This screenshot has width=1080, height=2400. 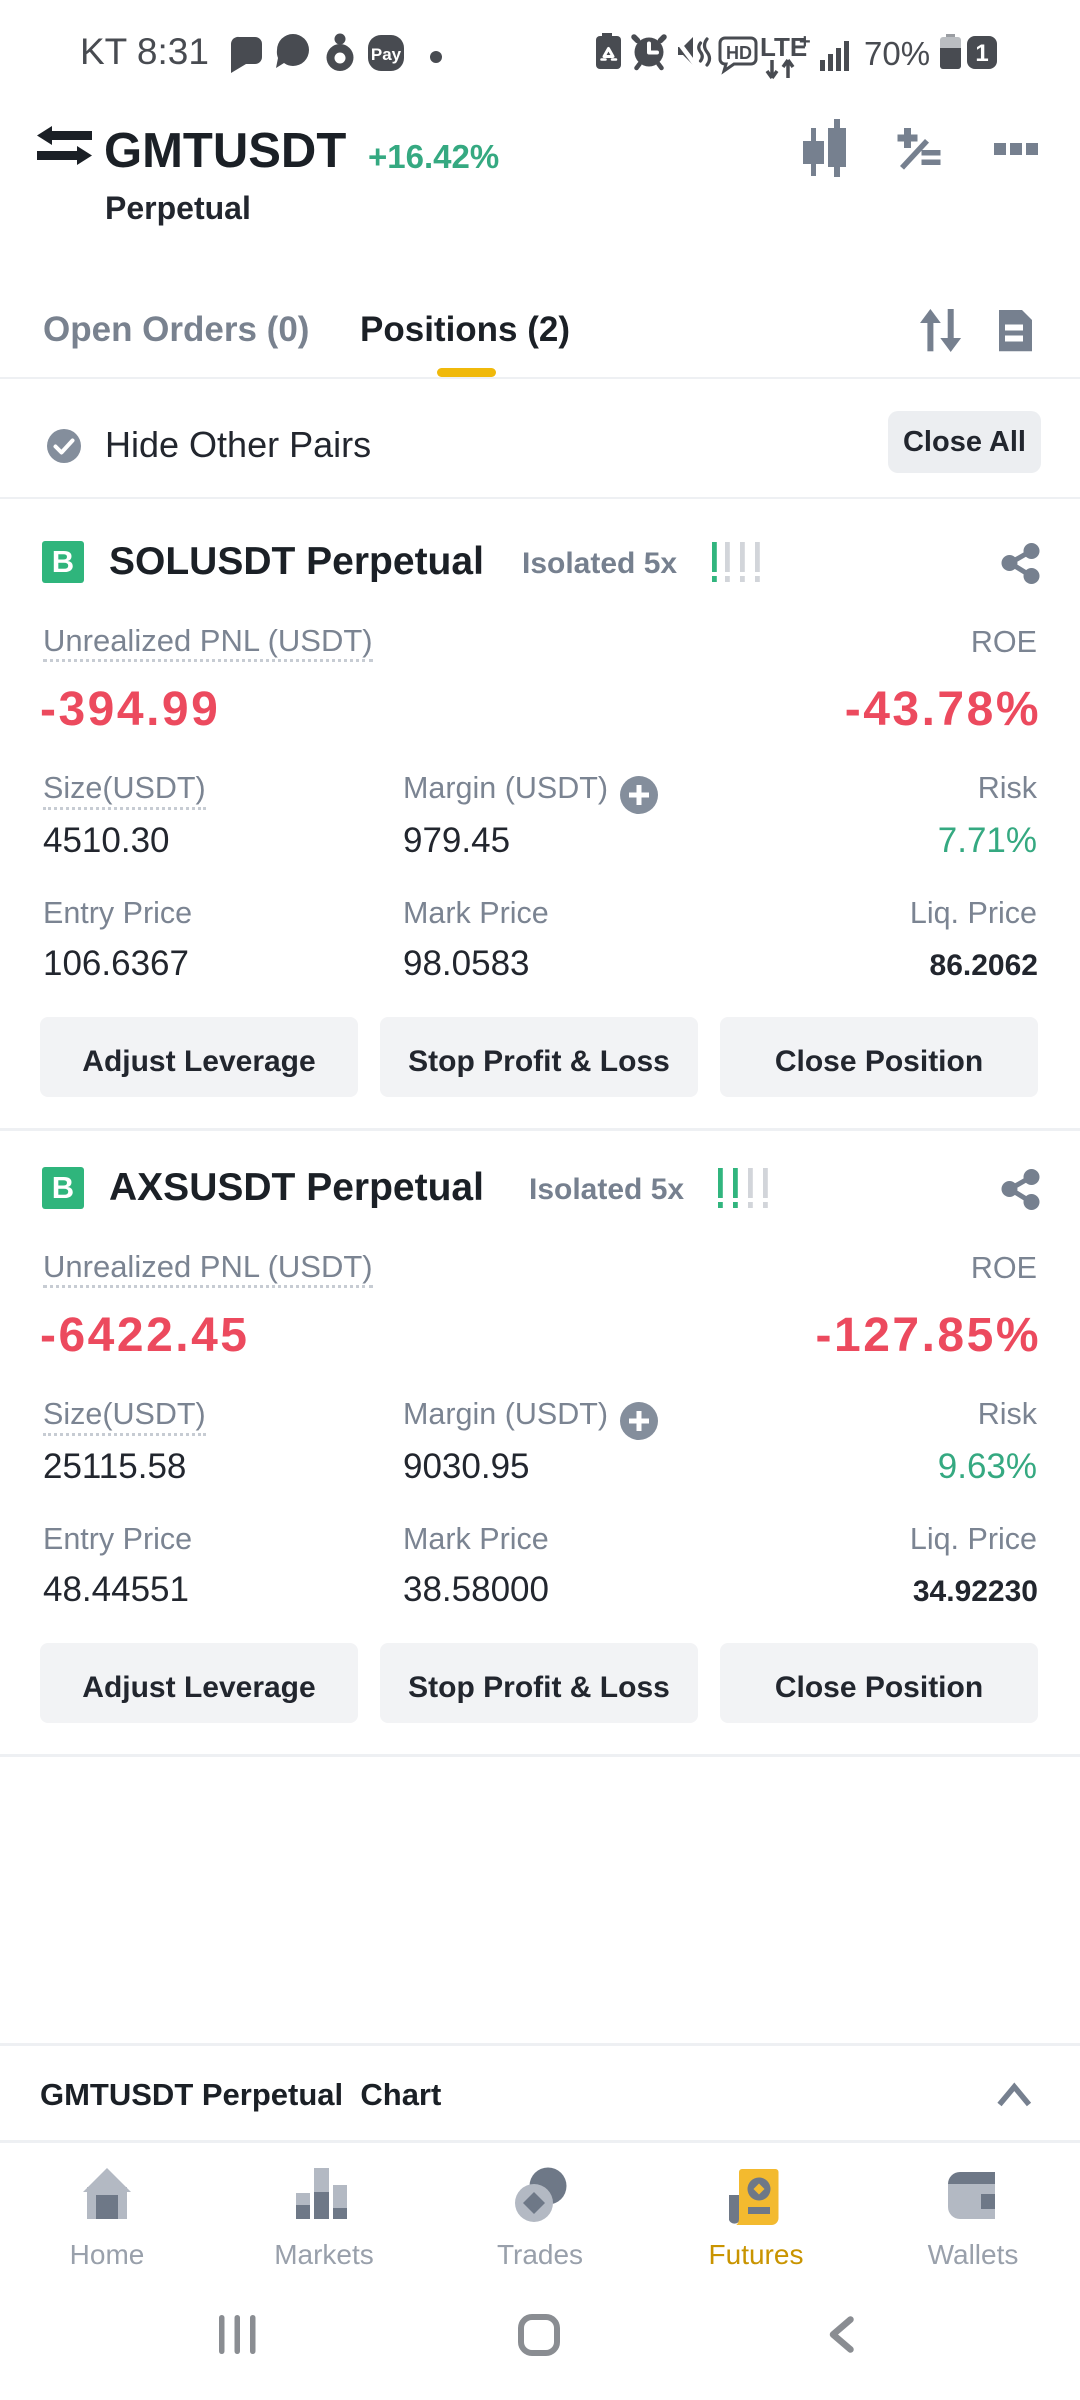 What do you see at coordinates (783, 47) in the screenshot?
I see `svg-text: LTE` at bounding box center [783, 47].